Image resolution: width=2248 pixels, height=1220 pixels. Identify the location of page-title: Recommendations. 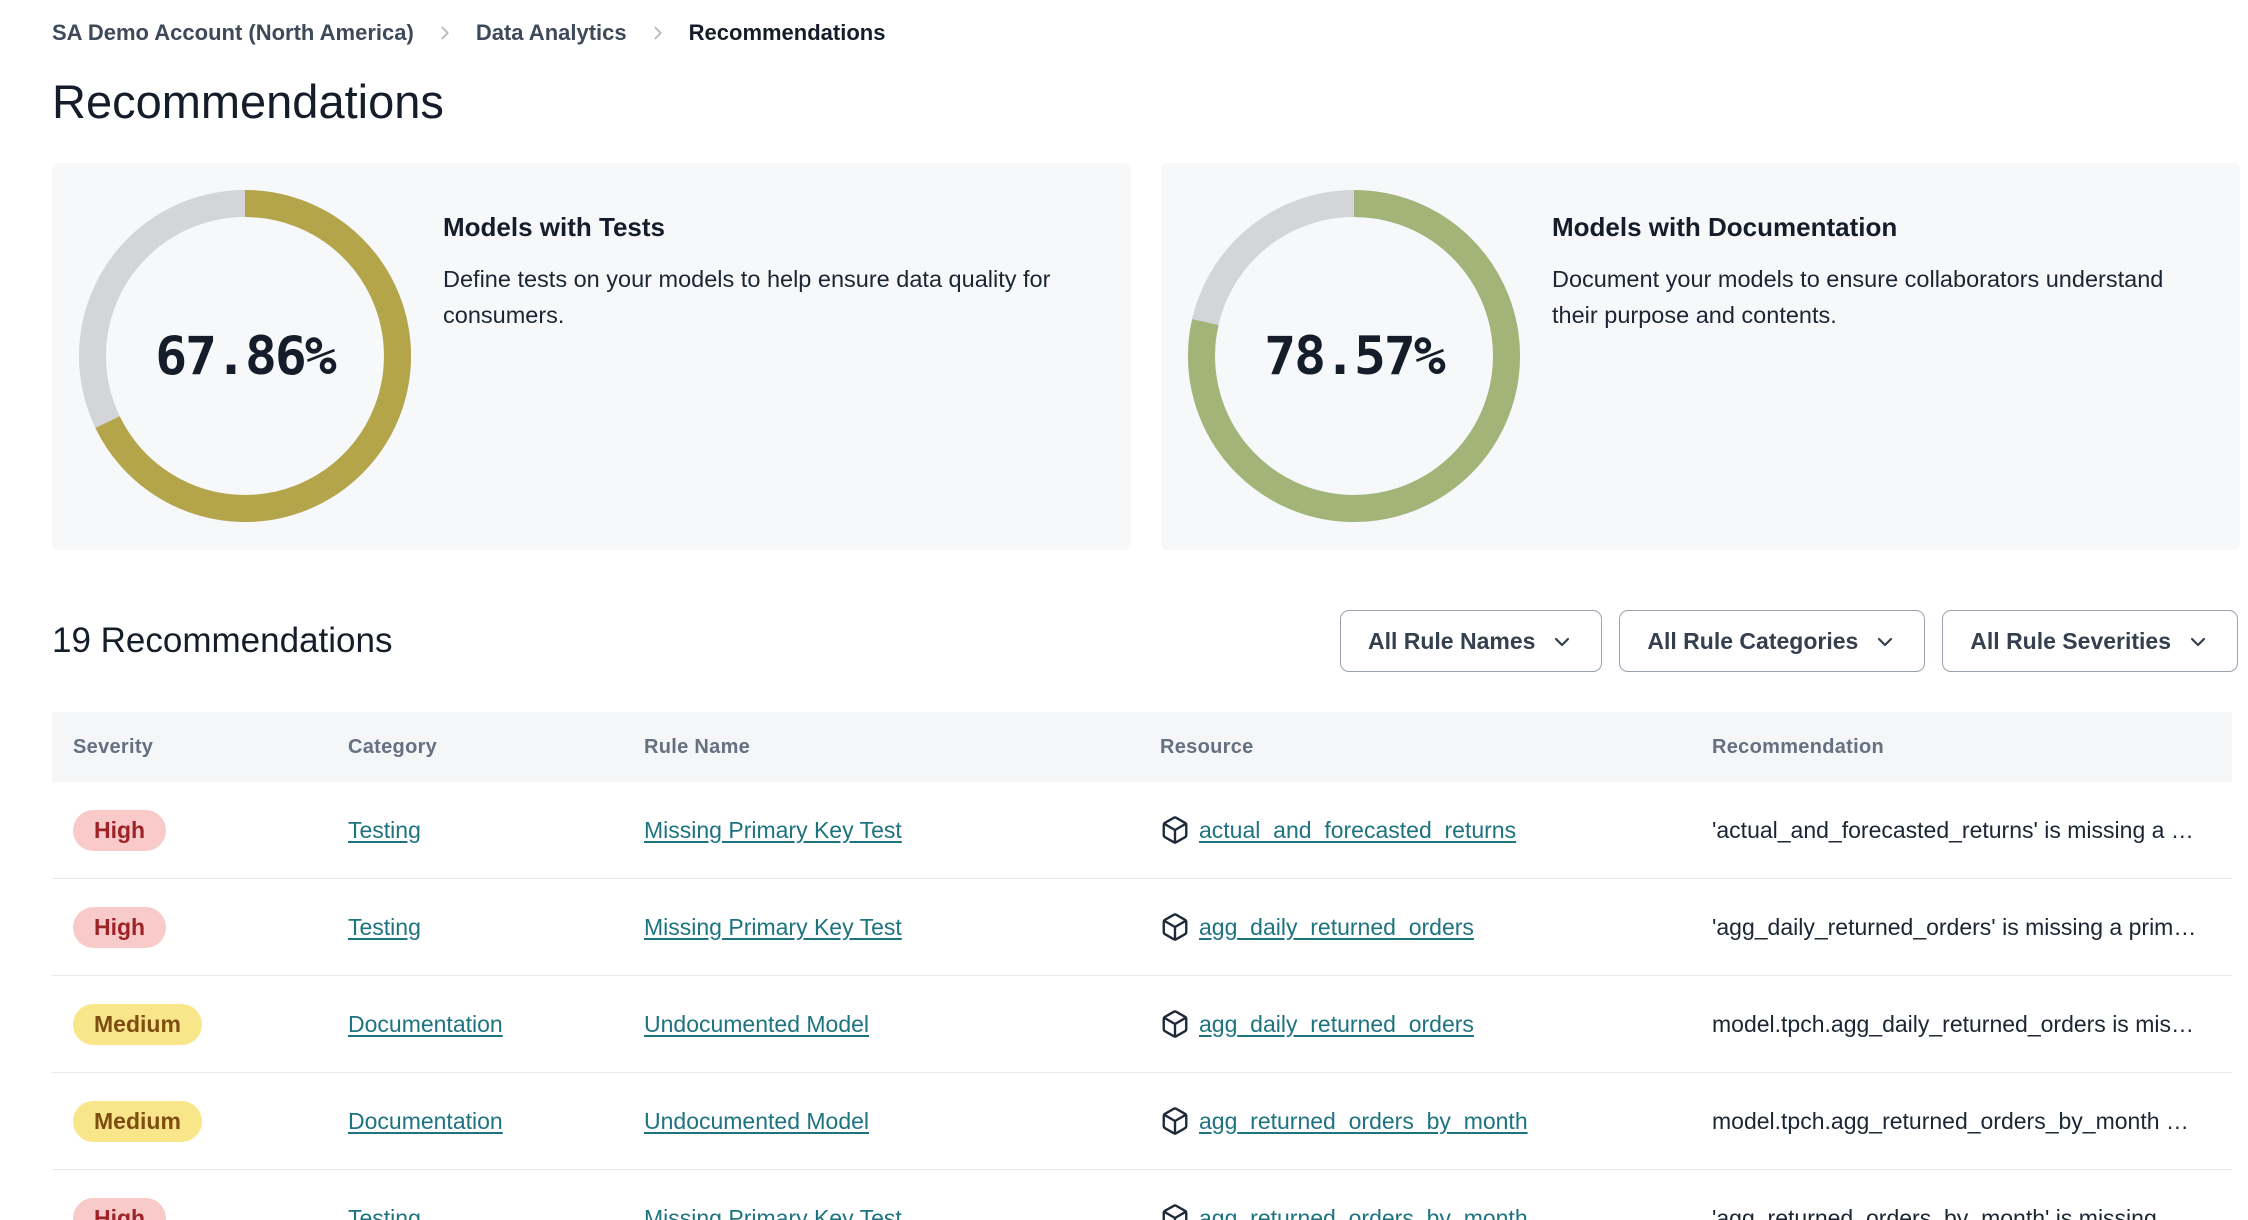
(248, 101).